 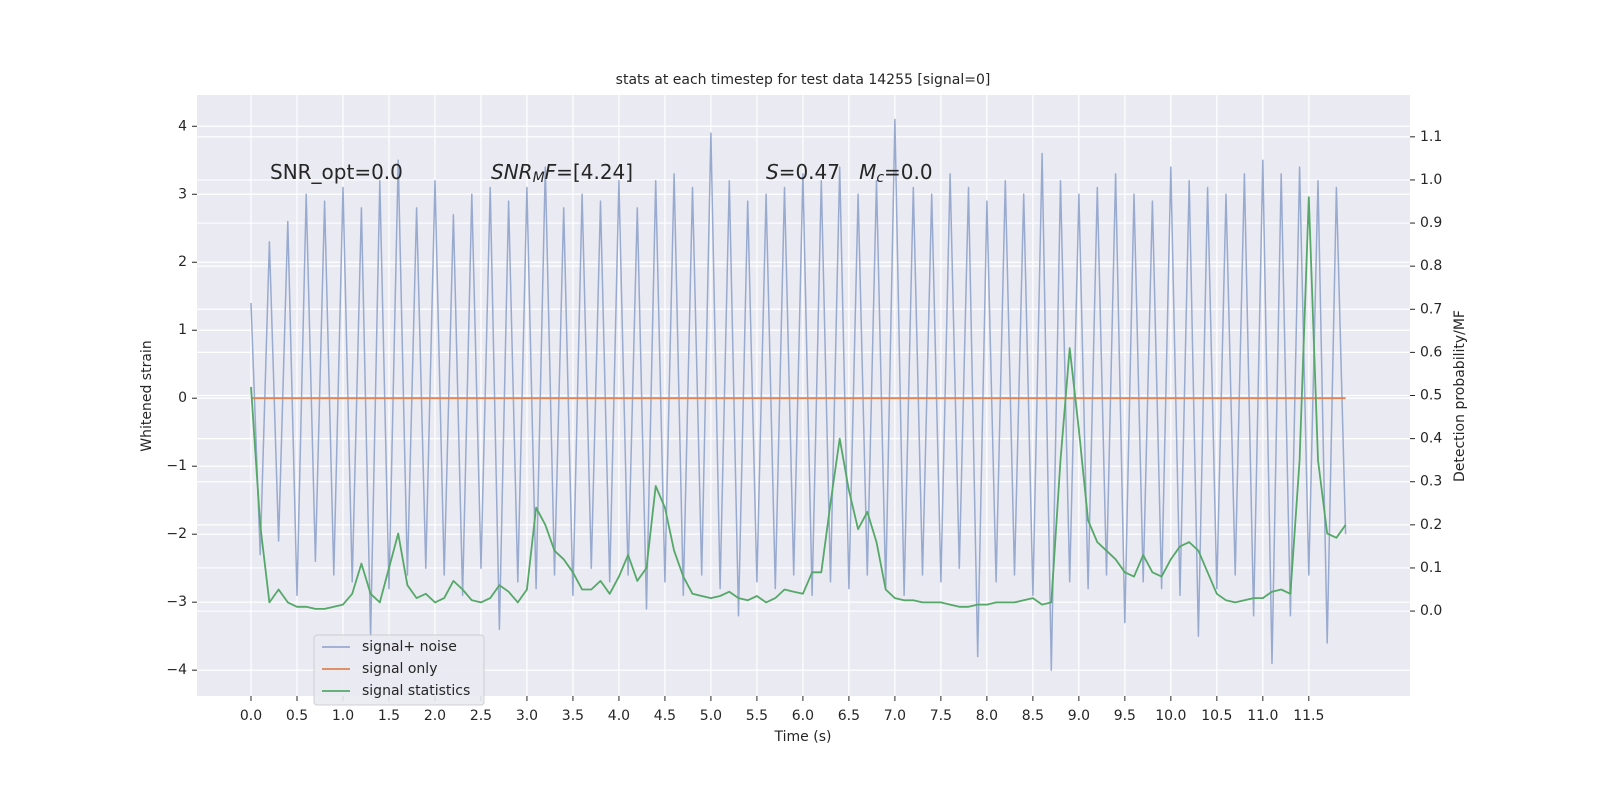 I want to click on annotation-part: =[4.24], so click(x=594, y=172).